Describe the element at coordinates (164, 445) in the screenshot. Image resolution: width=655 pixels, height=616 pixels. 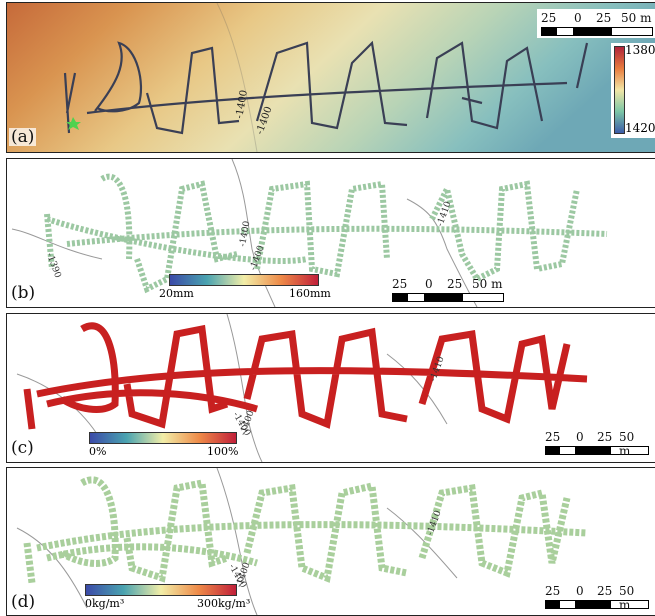
I see `colorbar-c: 0% 100%` at that location.